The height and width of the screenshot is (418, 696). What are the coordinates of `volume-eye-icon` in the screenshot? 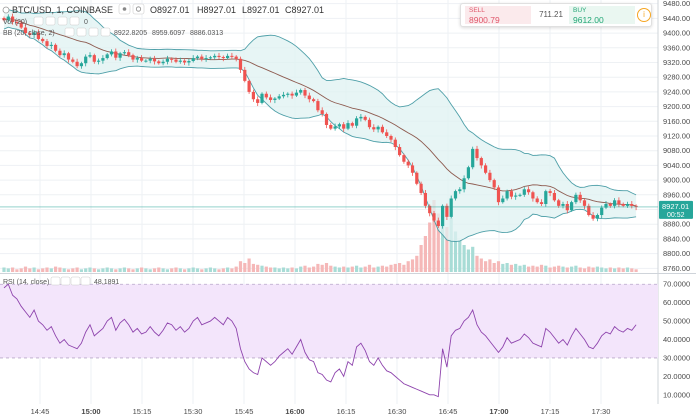 It's located at (38, 21).